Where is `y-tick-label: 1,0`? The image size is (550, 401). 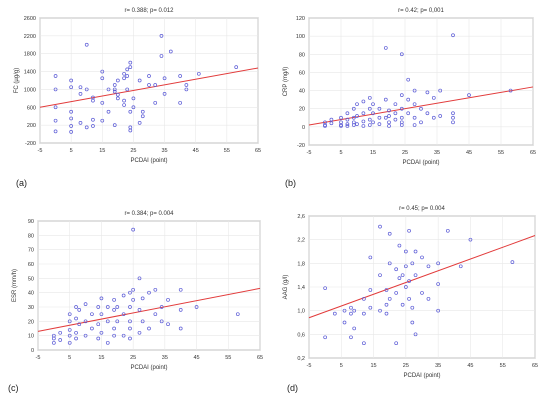
y-tick-label: 1,0 is located at coordinates (301, 312).